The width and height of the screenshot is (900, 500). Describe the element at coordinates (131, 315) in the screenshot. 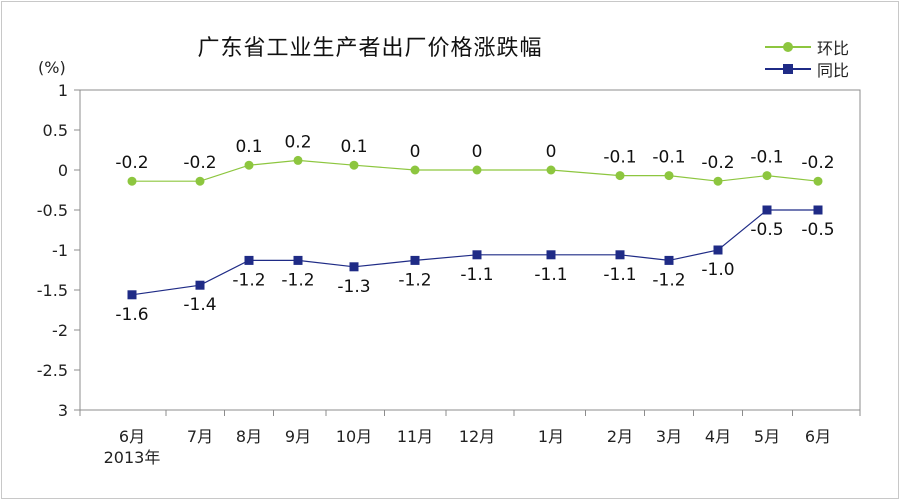

I see `data-label-tongbi: -1.6` at that location.